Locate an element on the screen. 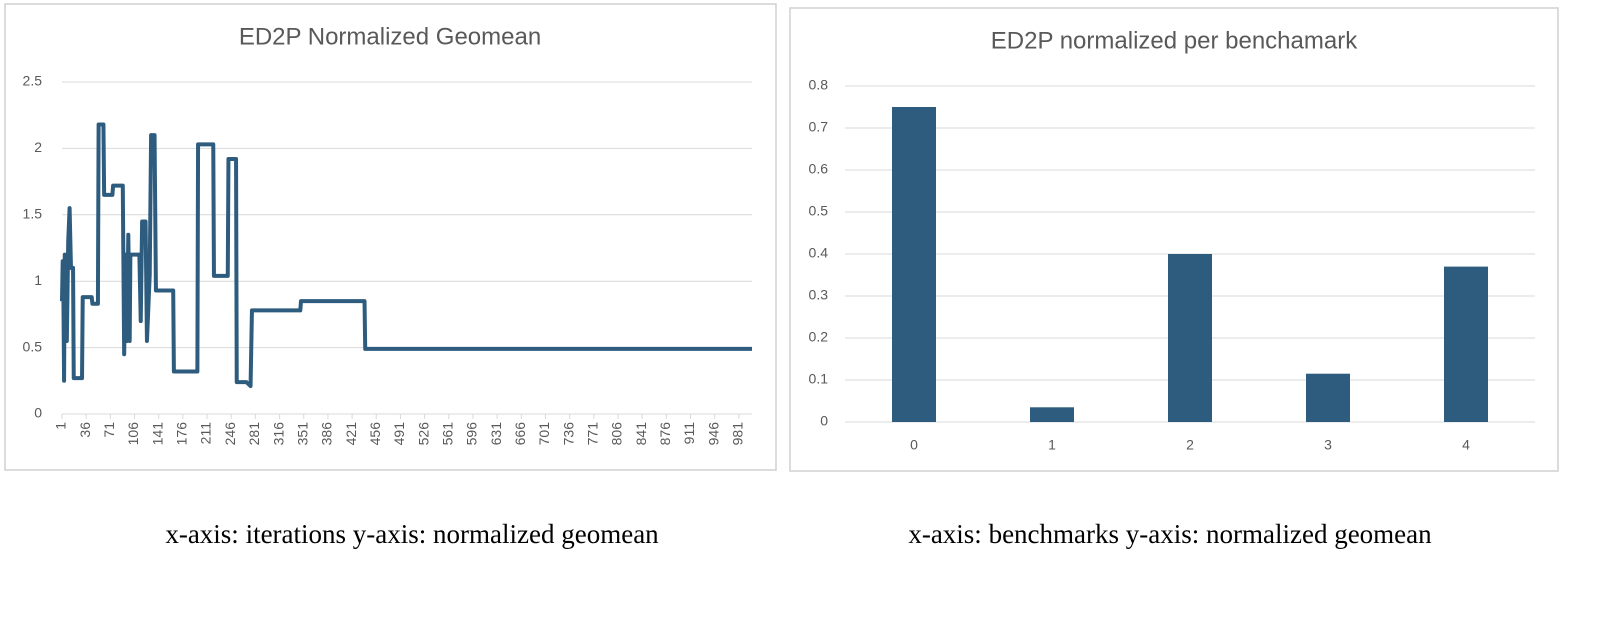 Image resolution: width=1618 pixels, height=618 pixels. x-tick-label: 736 is located at coordinates (568, 434).